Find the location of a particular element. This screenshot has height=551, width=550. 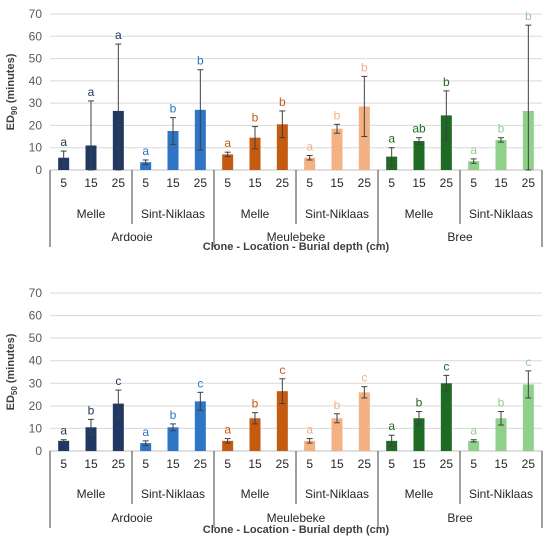

y-tick-label: 10 is located at coordinates (36, 428).